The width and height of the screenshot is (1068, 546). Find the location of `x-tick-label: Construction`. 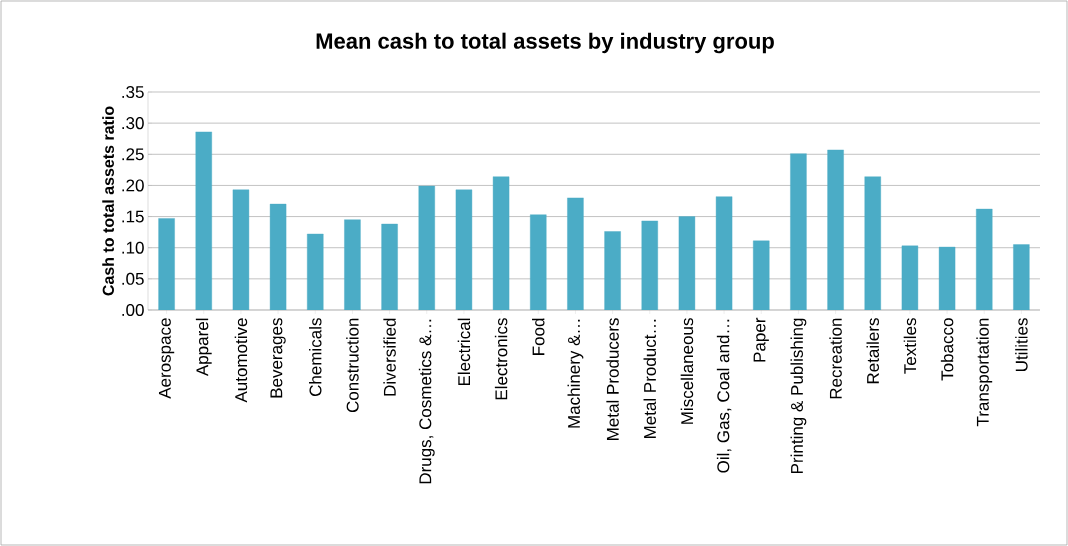

x-tick-label: Construction is located at coordinates (352, 365).